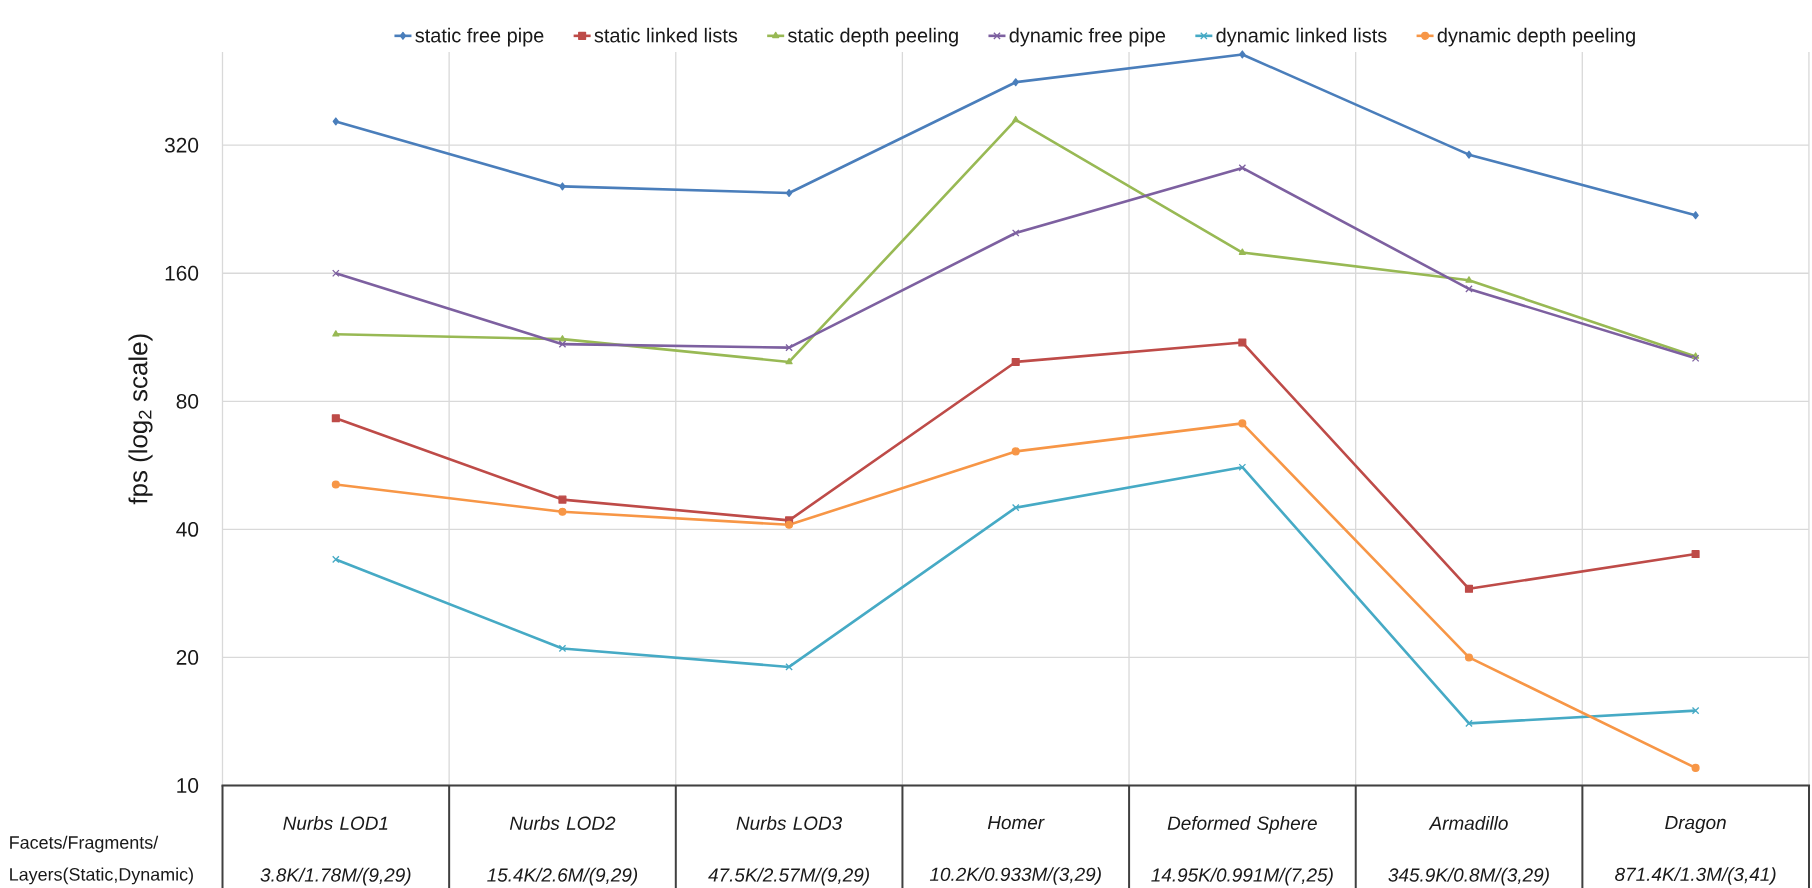 The width and height of the screenshot is (1812, 888). What do you see at coordinates (187, 529) in the screenshot?
I see `y-tick-label: 40` at bounding box center [187, 529].